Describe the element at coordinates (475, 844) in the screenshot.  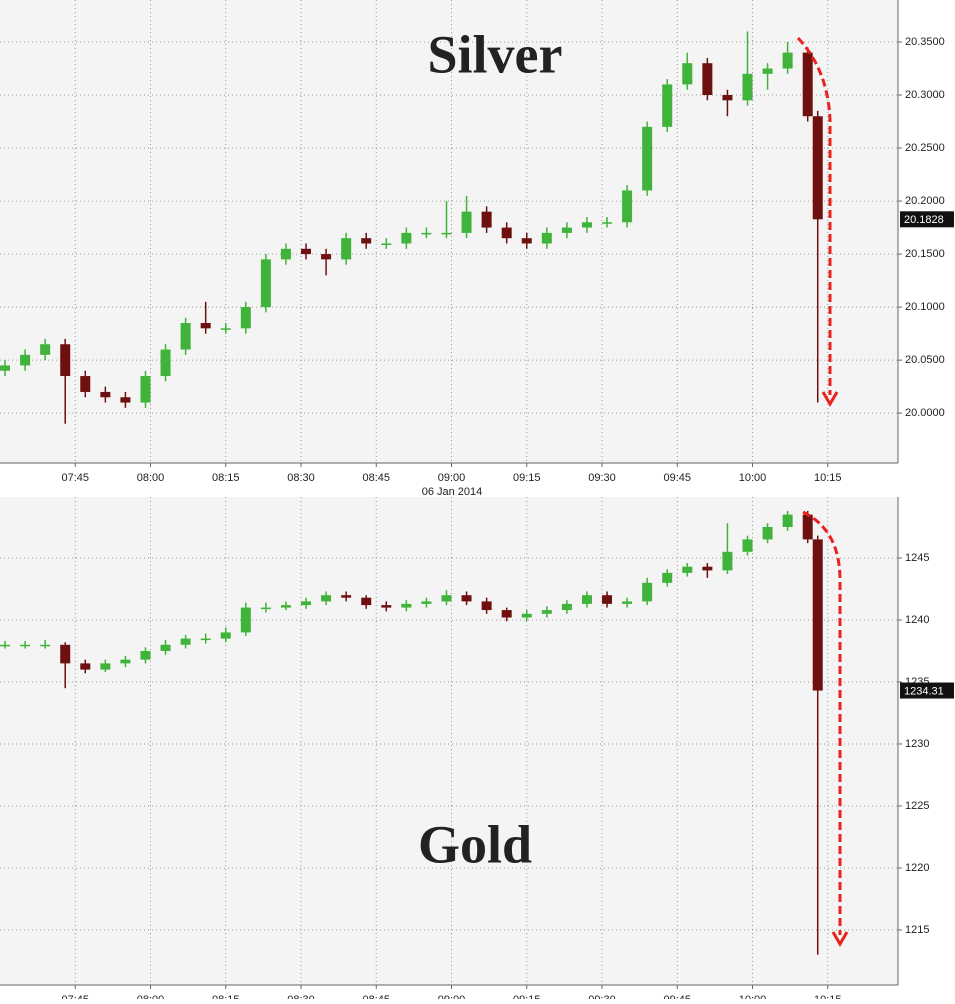
I see `chart-title: Gold` at that location.